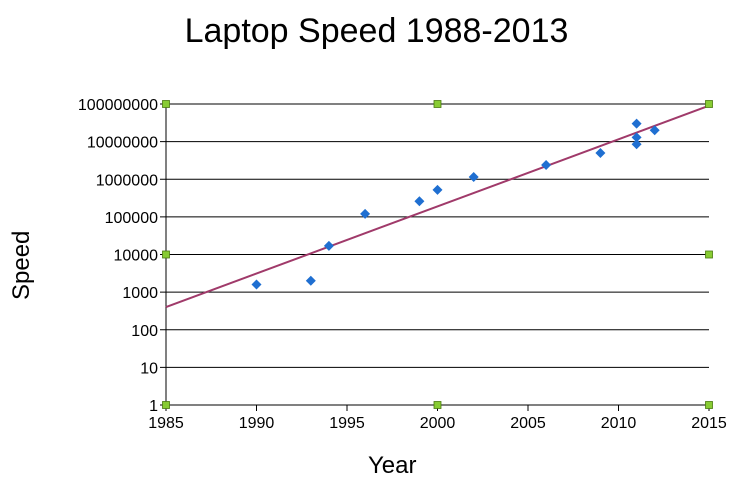  Describe the element at coordinates (127, 180) in the screenshot. I see `y-tick-label: 1000000` at that location.